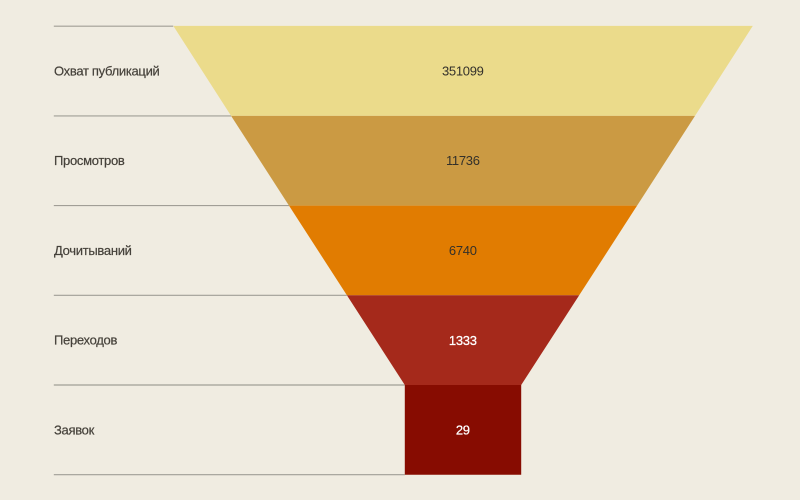 Image resolution: width=800 pixels, height=500 pixels. What do you see at coordinates (93, 250) in the screenshot?
I see `svg-text: Дочитываний` at bounding box center [93, 250].